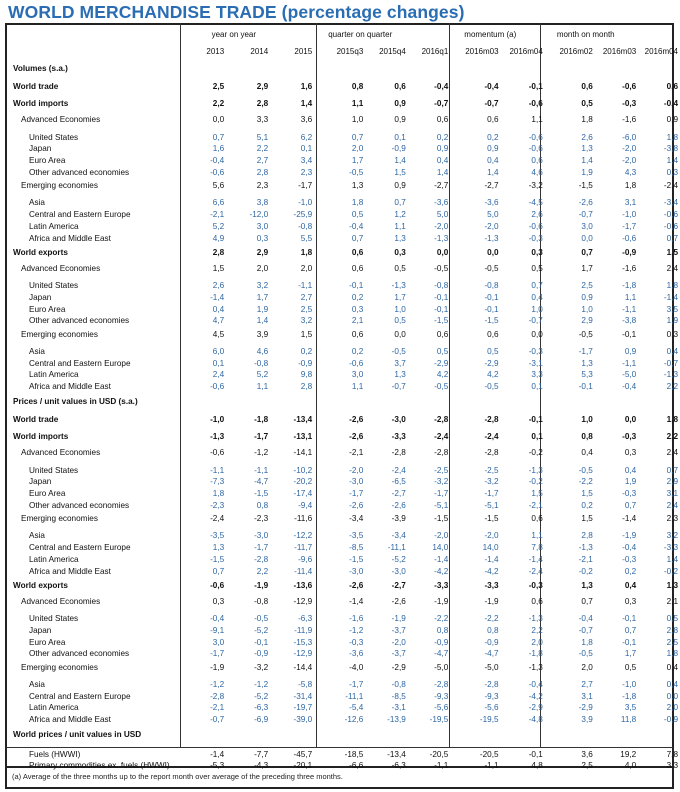 This screenshot has width=680, height=792. I want to click on column-header: 2015, so click(303, 51).